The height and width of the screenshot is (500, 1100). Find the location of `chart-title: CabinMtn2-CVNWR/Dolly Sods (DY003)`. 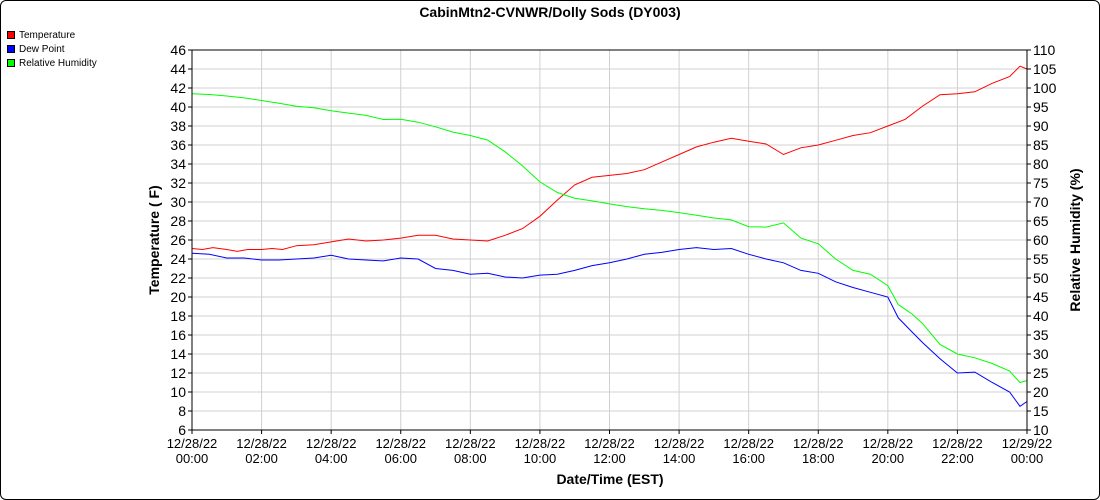

chart-title: CabinMtn2-CVNWR/Dolly Sods (DY003) is located at coordinates (549, 12).